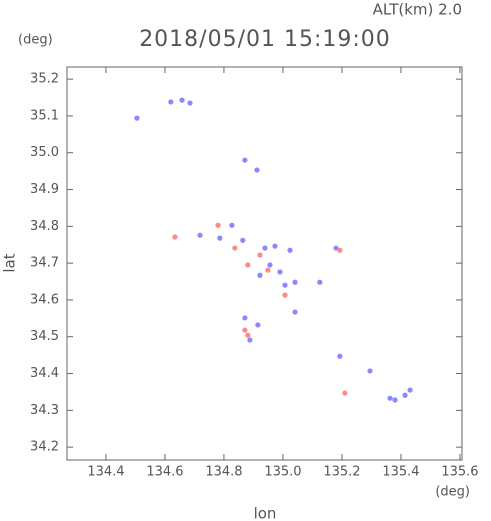  I want to click on y-tick-label: 35.0, so click(44, 152).